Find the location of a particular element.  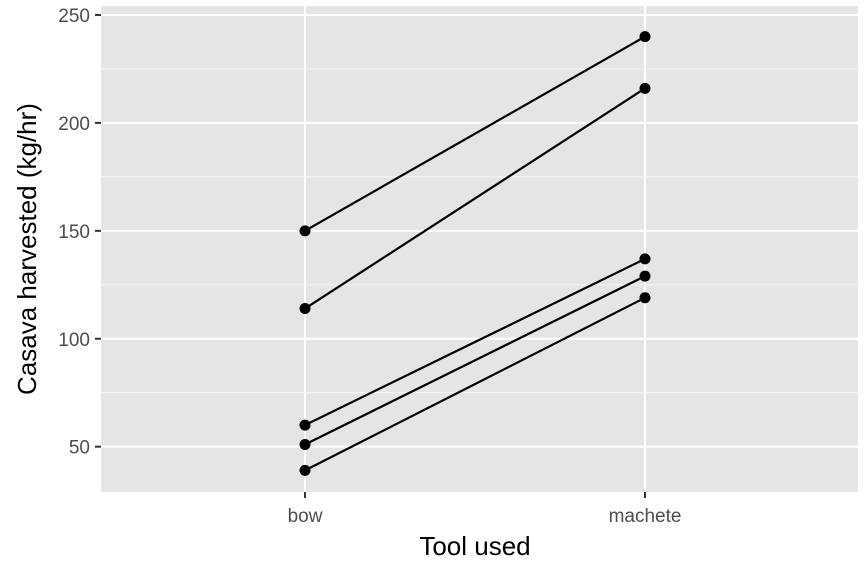

y-axis-title: Casava harvested (kg/hr) is located at coordinates (27, 249).